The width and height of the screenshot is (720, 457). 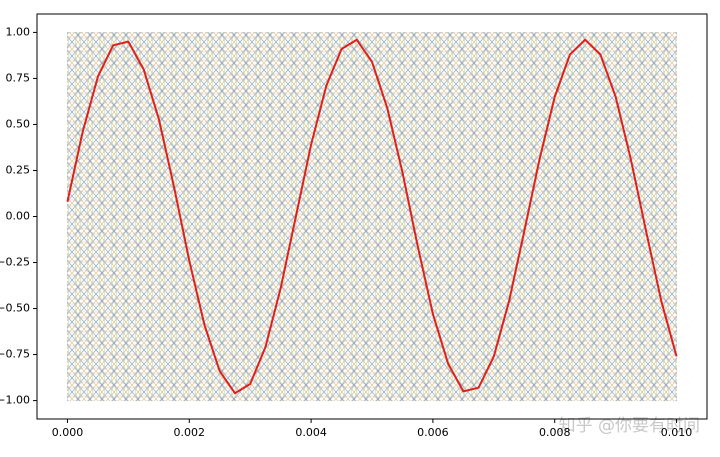 What do you see at coordinates (18, 123) in the screenshot?
I see `y-tick-label: 0.50` at bounding box center [18, 123].